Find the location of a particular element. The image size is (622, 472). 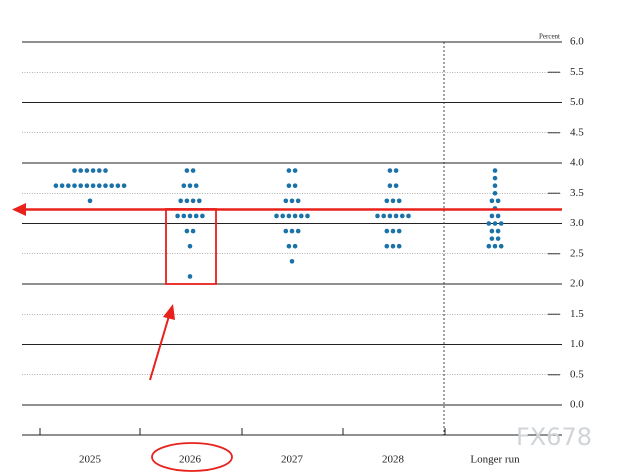

y-axis-label: Percent is located at coordinates (549, 37).